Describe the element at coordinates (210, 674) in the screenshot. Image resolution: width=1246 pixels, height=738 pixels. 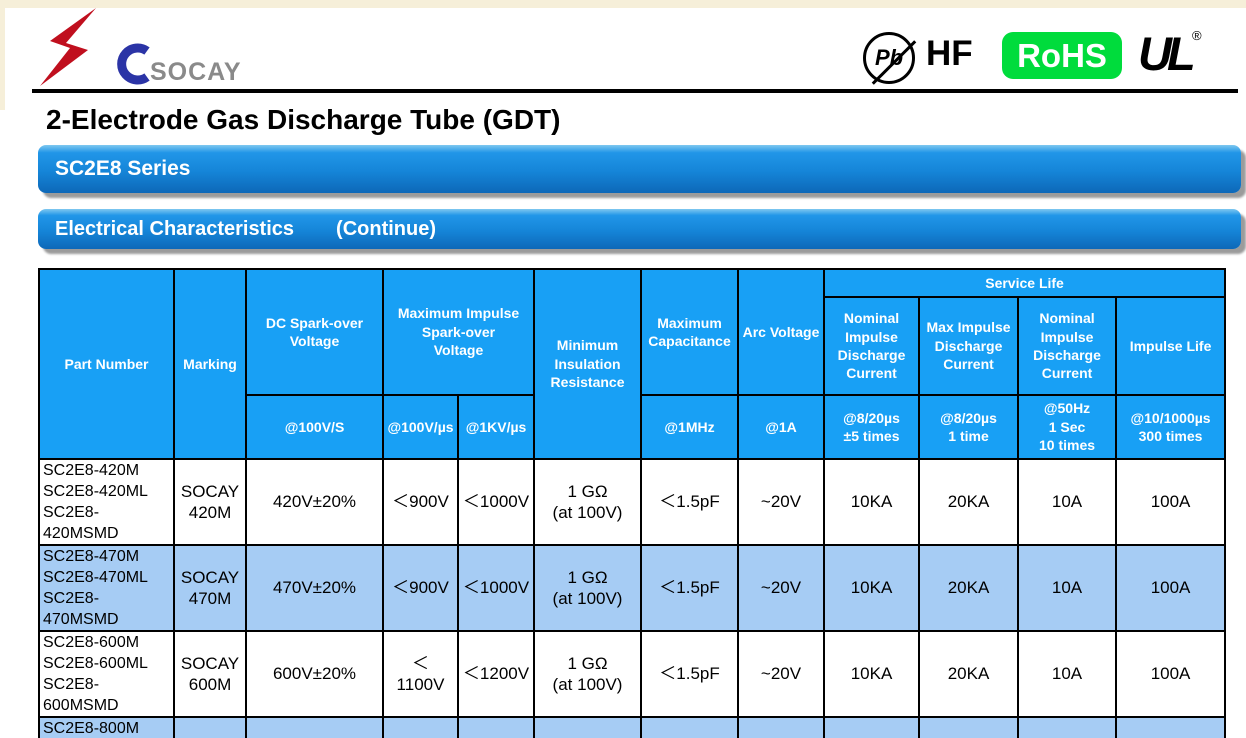
I see `cell-marking: SOCAY 600M` at that location.